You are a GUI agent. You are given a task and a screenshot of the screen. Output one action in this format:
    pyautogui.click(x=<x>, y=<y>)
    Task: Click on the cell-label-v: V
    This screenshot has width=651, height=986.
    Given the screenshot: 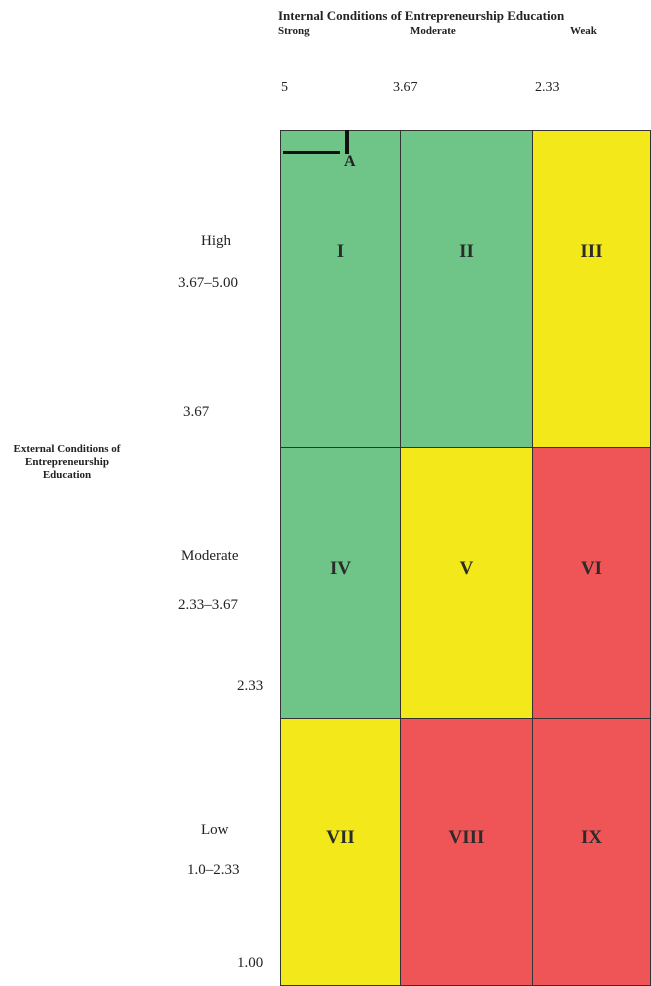 What is the action you would take?
    pyautogui.click(x=466, y=568)
    